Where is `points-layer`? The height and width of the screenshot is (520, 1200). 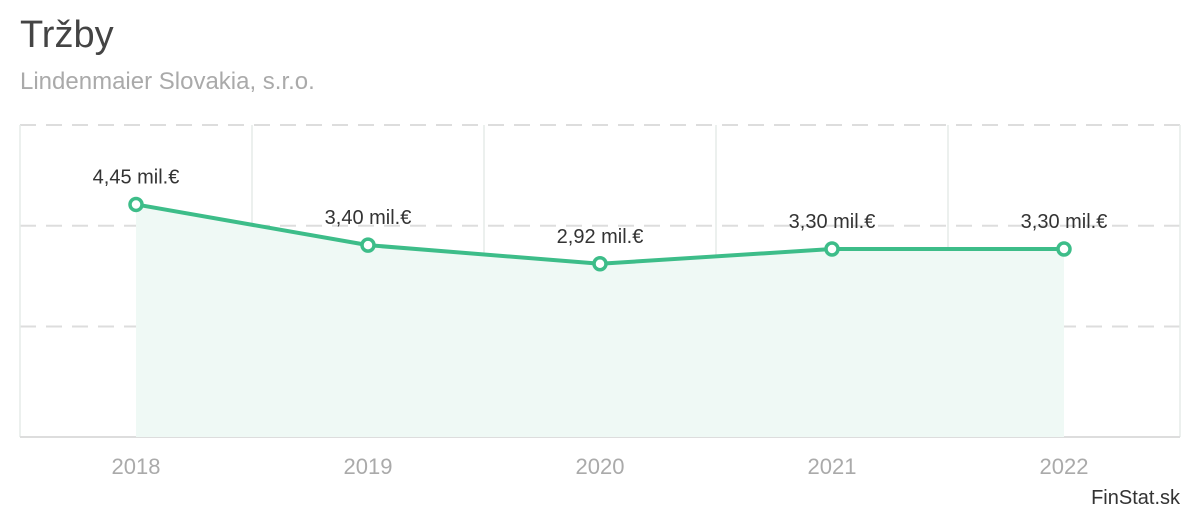
points-layer is located at coordinates (600, 234).